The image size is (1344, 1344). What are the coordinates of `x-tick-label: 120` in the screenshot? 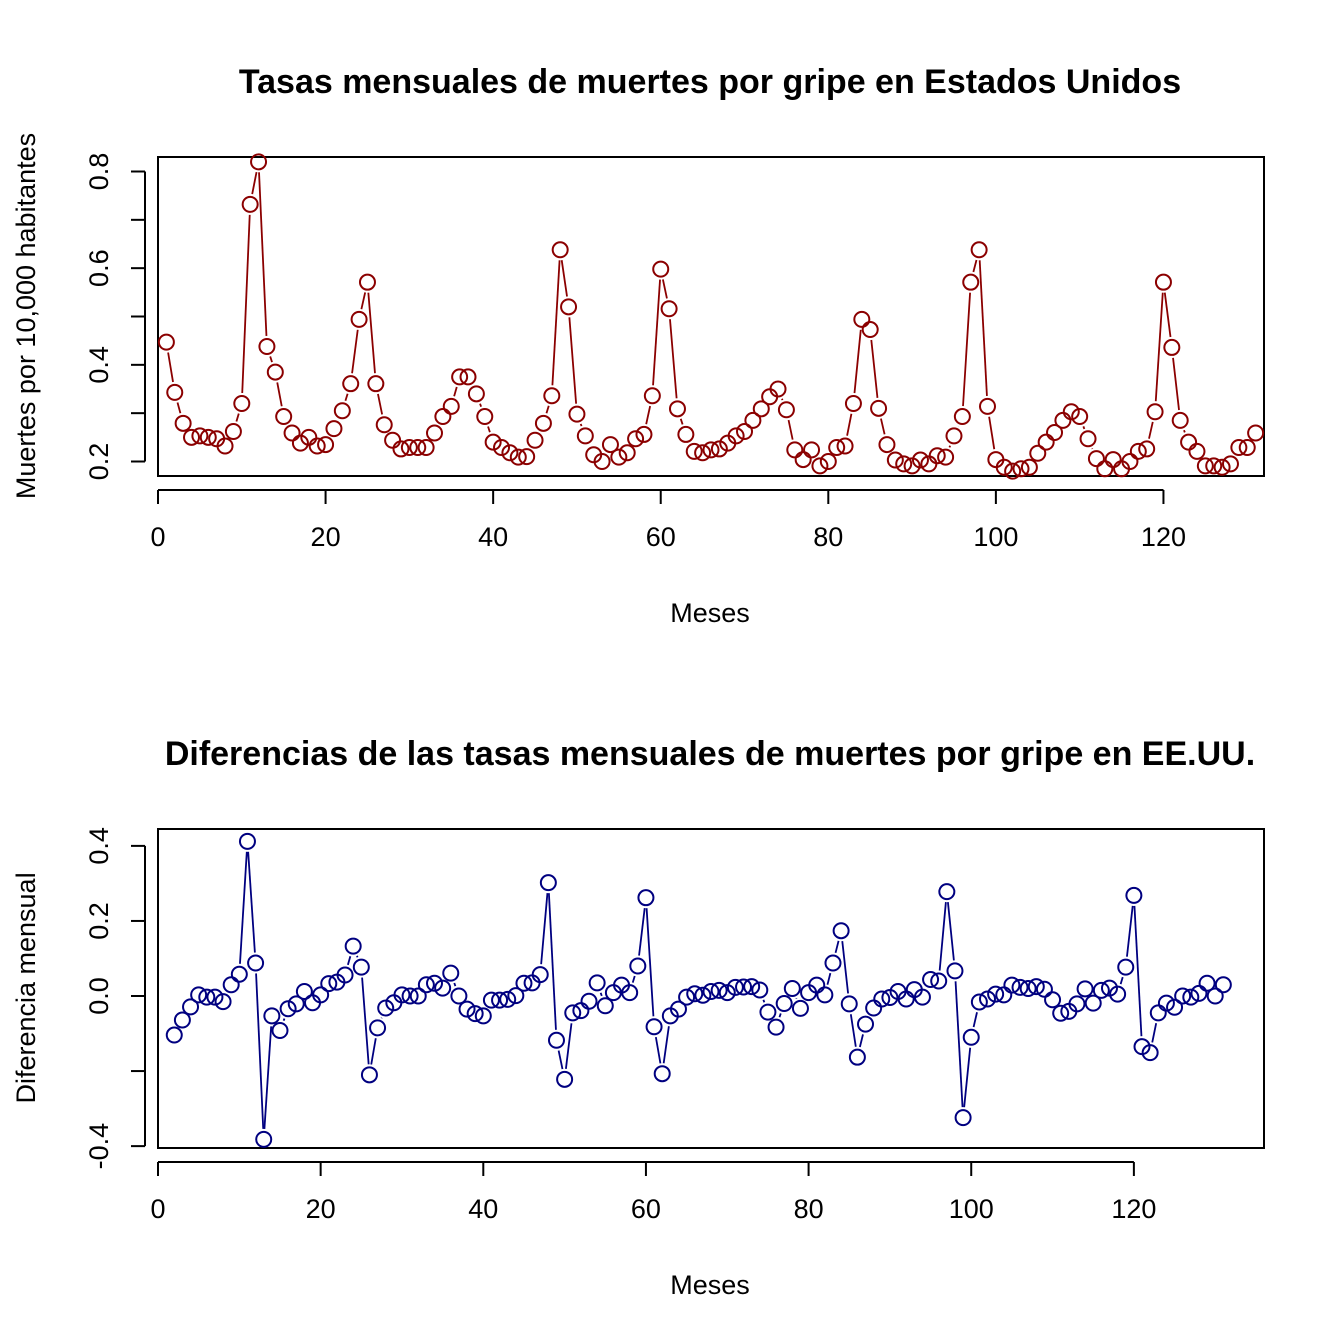 It's located at (1133, 1209).